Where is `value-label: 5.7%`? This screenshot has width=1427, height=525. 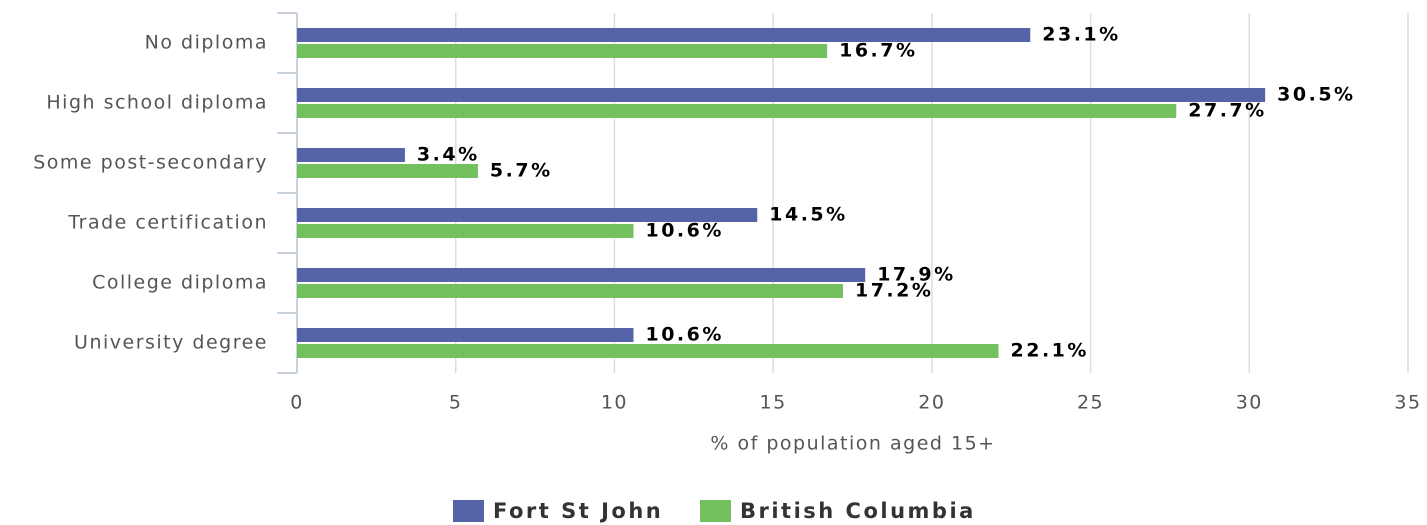 value-label: 5.7% is located at coordinates (521, 171).